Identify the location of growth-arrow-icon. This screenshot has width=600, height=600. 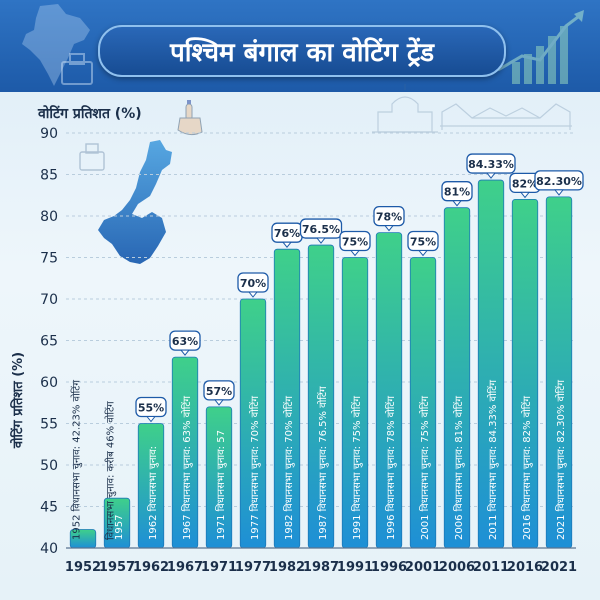
(540, 47).